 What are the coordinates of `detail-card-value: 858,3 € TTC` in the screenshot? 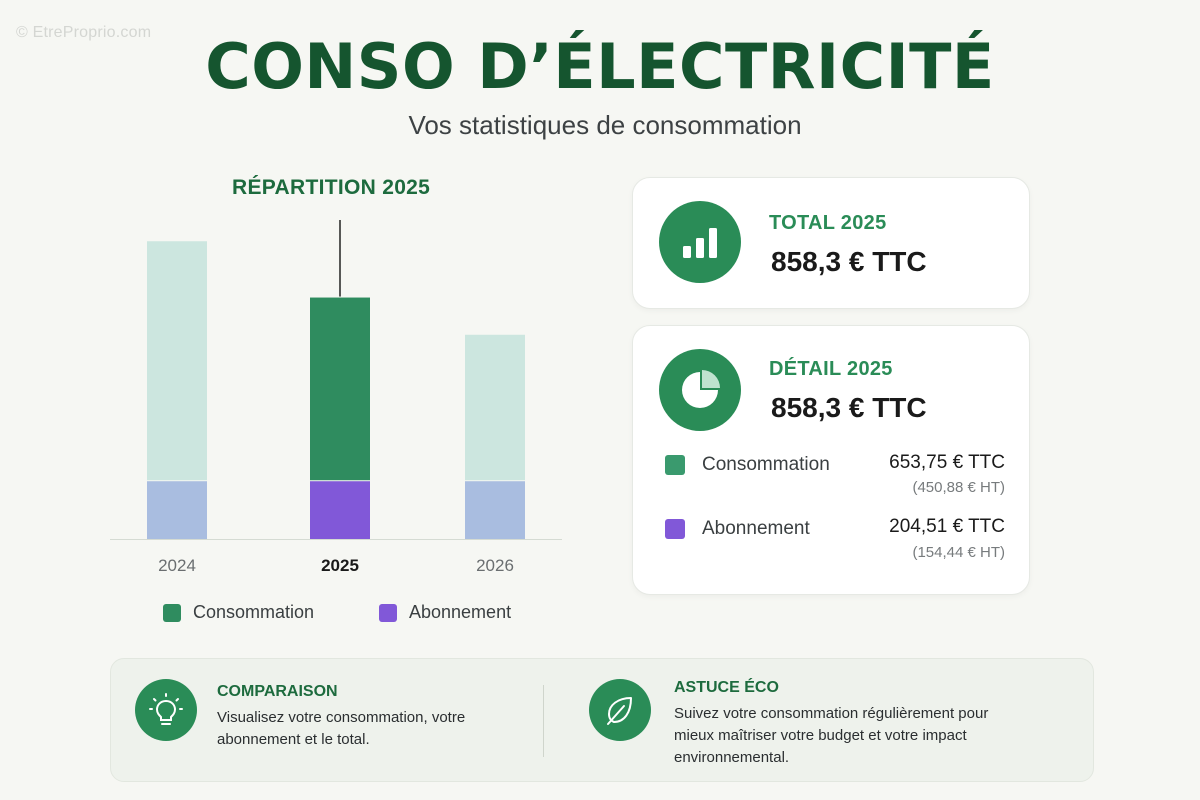 It's located at (849, 407).